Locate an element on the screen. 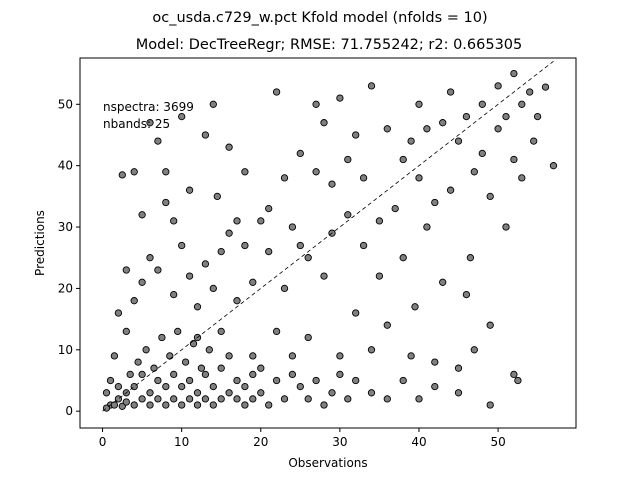  x-tick-label: 20 is located at coordinates (260, 442).